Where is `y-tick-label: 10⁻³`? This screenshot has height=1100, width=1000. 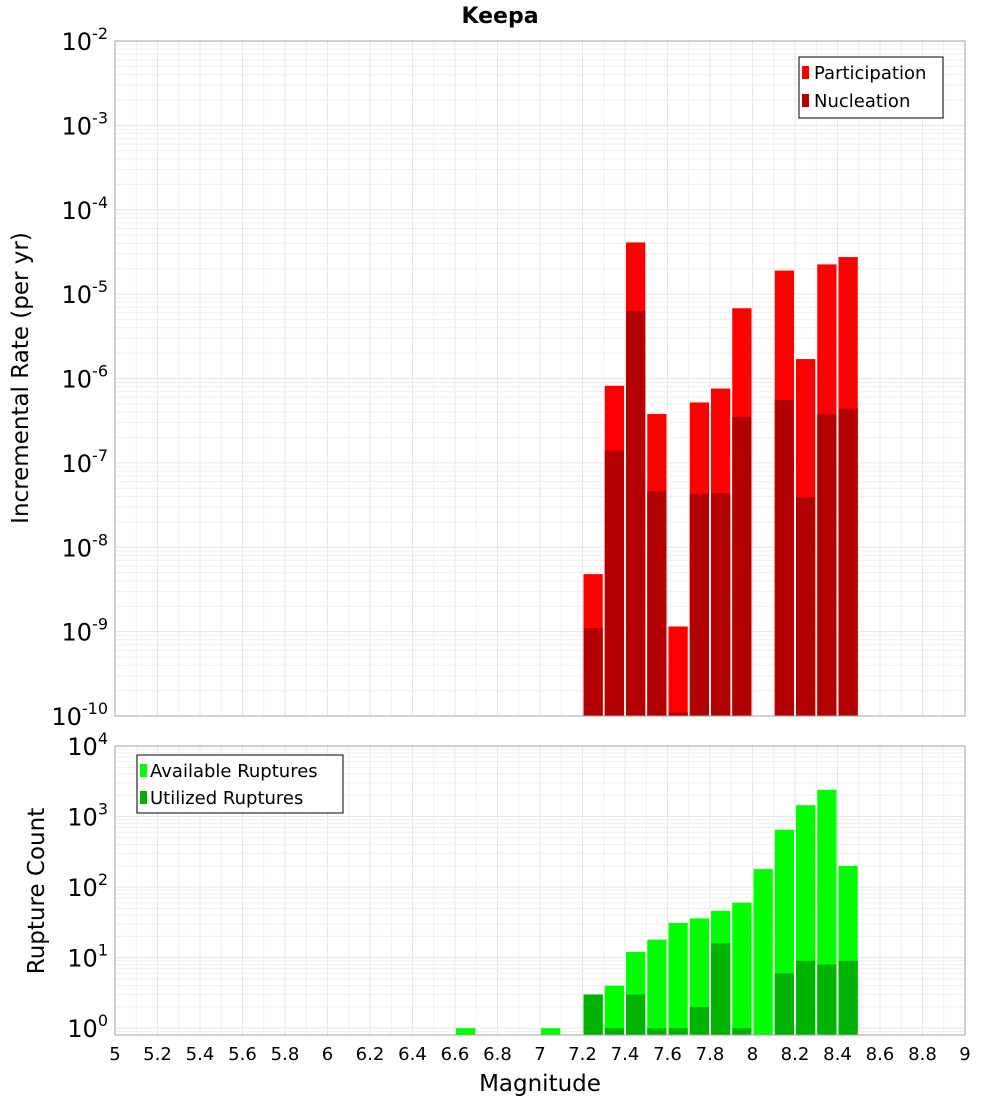
y-tick-label: 10⁻³ is located at coordinates (85, 124).